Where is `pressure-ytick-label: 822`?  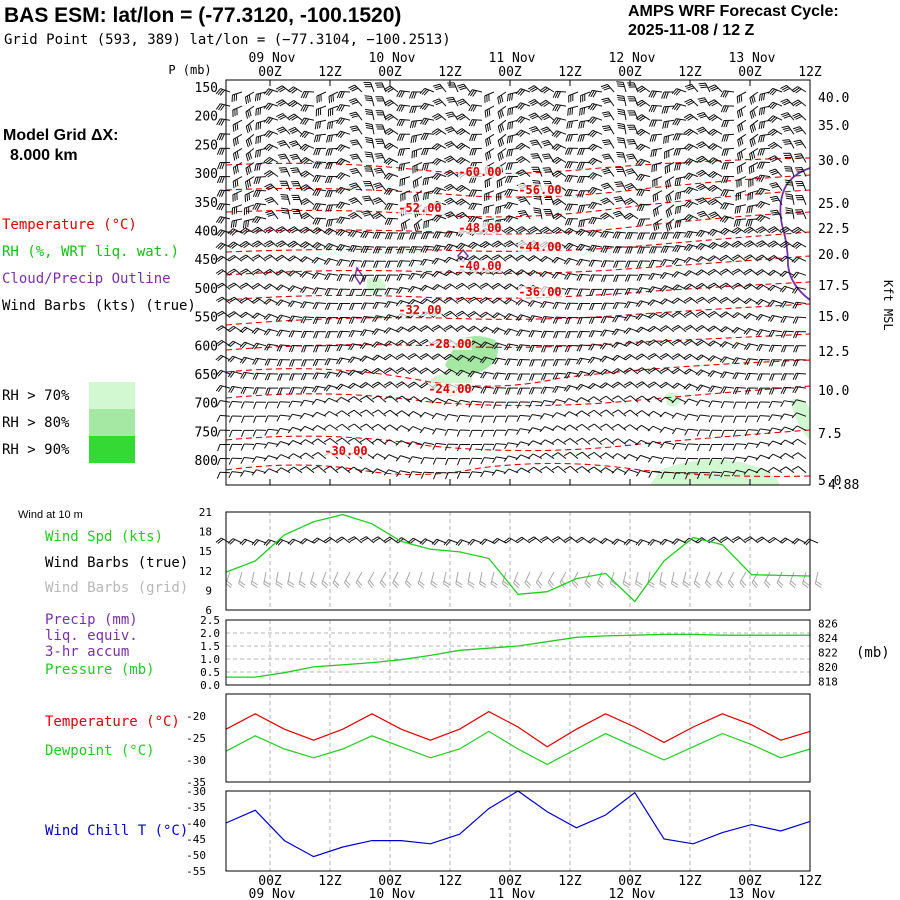 pressure-ytick-label: 822 is located at coordinates (828, 653).